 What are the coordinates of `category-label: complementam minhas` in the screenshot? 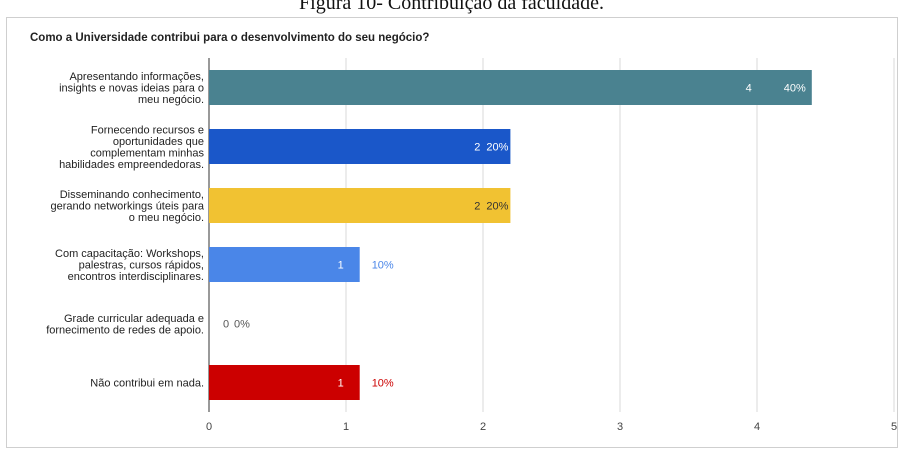 It's located at (147, 153).